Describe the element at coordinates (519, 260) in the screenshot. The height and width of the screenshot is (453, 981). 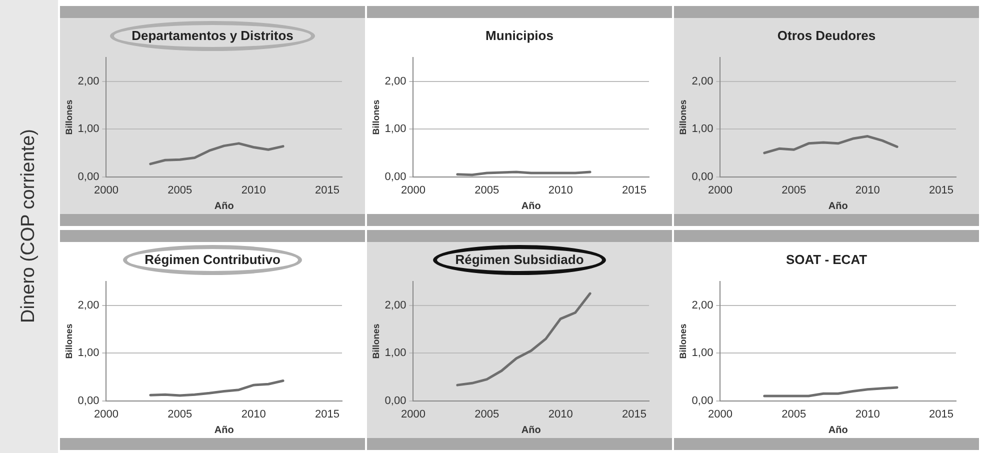
I see `chart-title: Régimen Subsidiado` at that location.